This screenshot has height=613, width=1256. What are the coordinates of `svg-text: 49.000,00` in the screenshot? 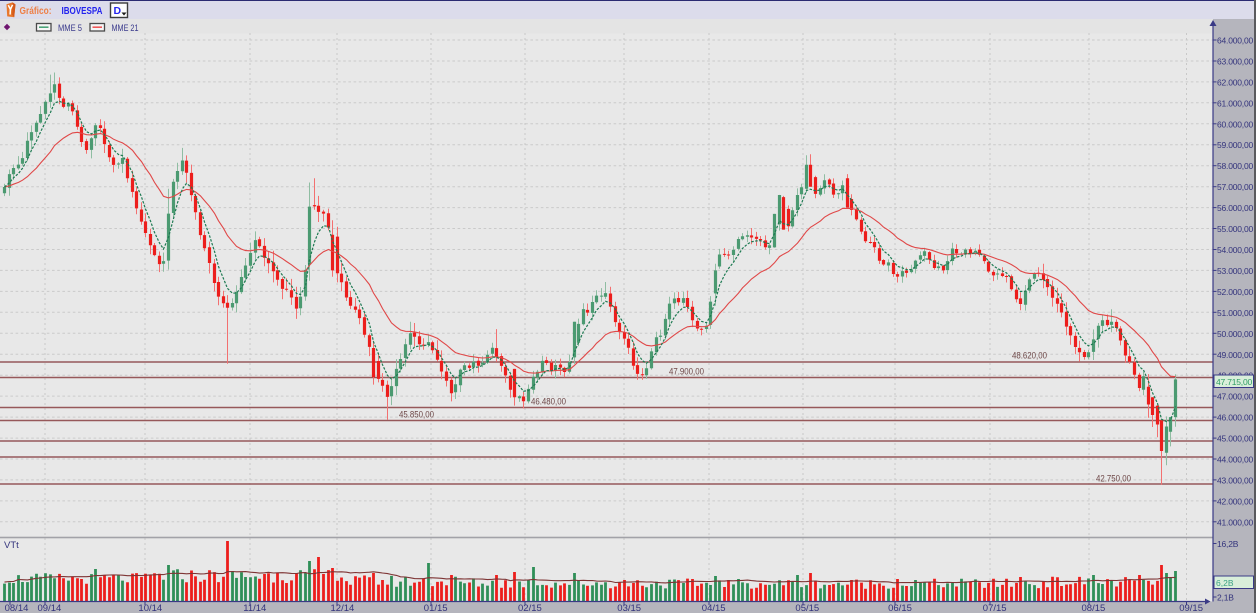 It's located at (1235, 355).